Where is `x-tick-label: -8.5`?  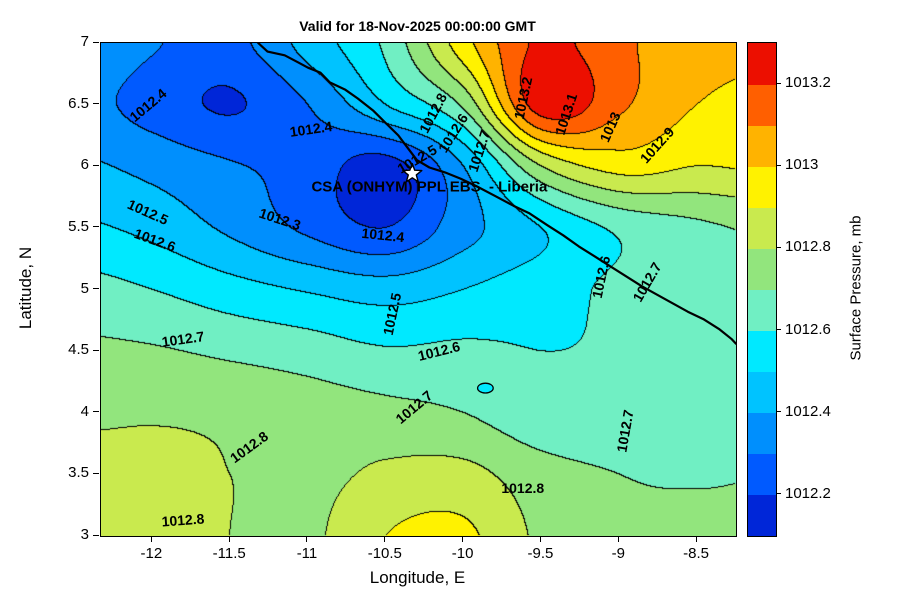
x-tick-label: -8.5 is located at coordinates (696, 553).